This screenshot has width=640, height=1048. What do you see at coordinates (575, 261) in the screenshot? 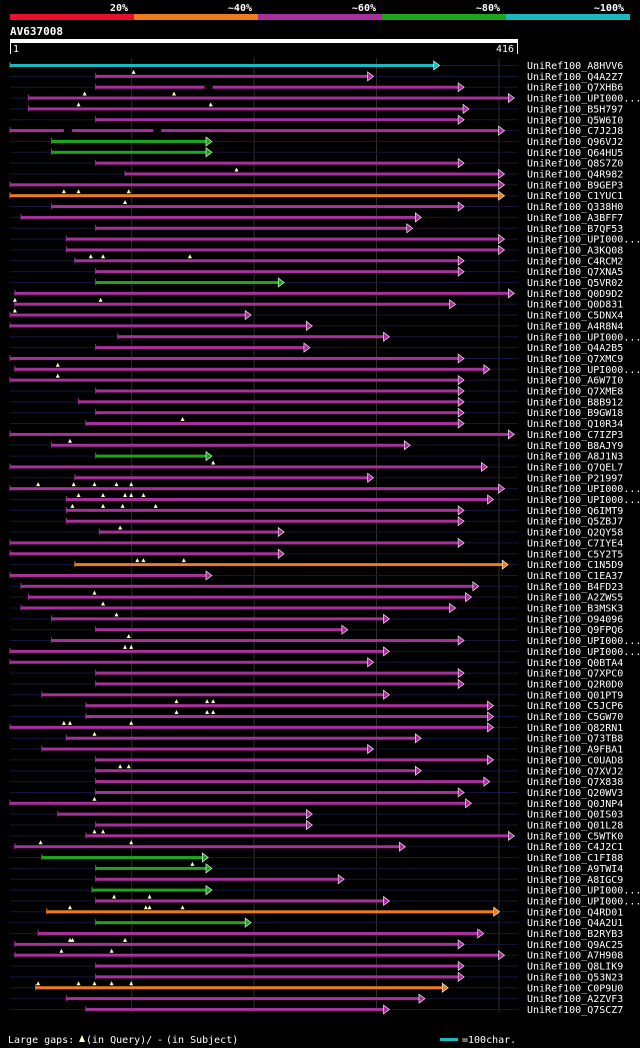
I see `hit-label: UniRef100_C4RCM2` at bounding box center [575, 261].